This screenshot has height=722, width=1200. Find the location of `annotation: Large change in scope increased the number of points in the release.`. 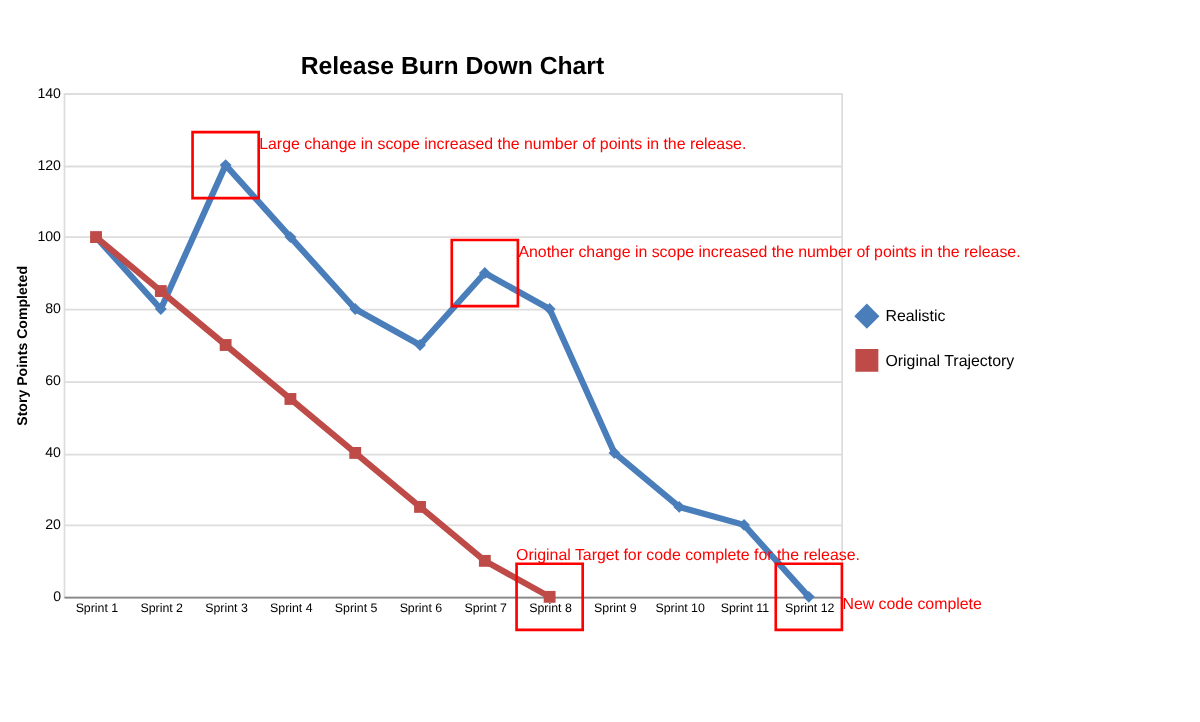

annotation: Large change in scope increased the number of points in the release. is located at coordinates (503, 144).